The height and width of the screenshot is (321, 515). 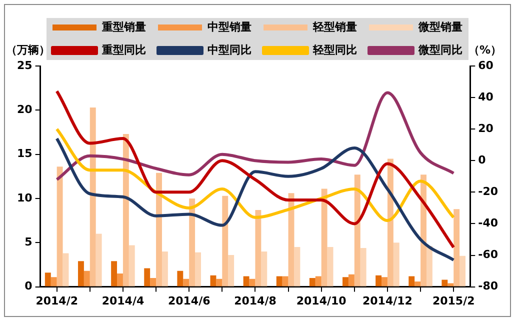 I want to click on y2-tick-label: -80, so click(x=488, y=286).